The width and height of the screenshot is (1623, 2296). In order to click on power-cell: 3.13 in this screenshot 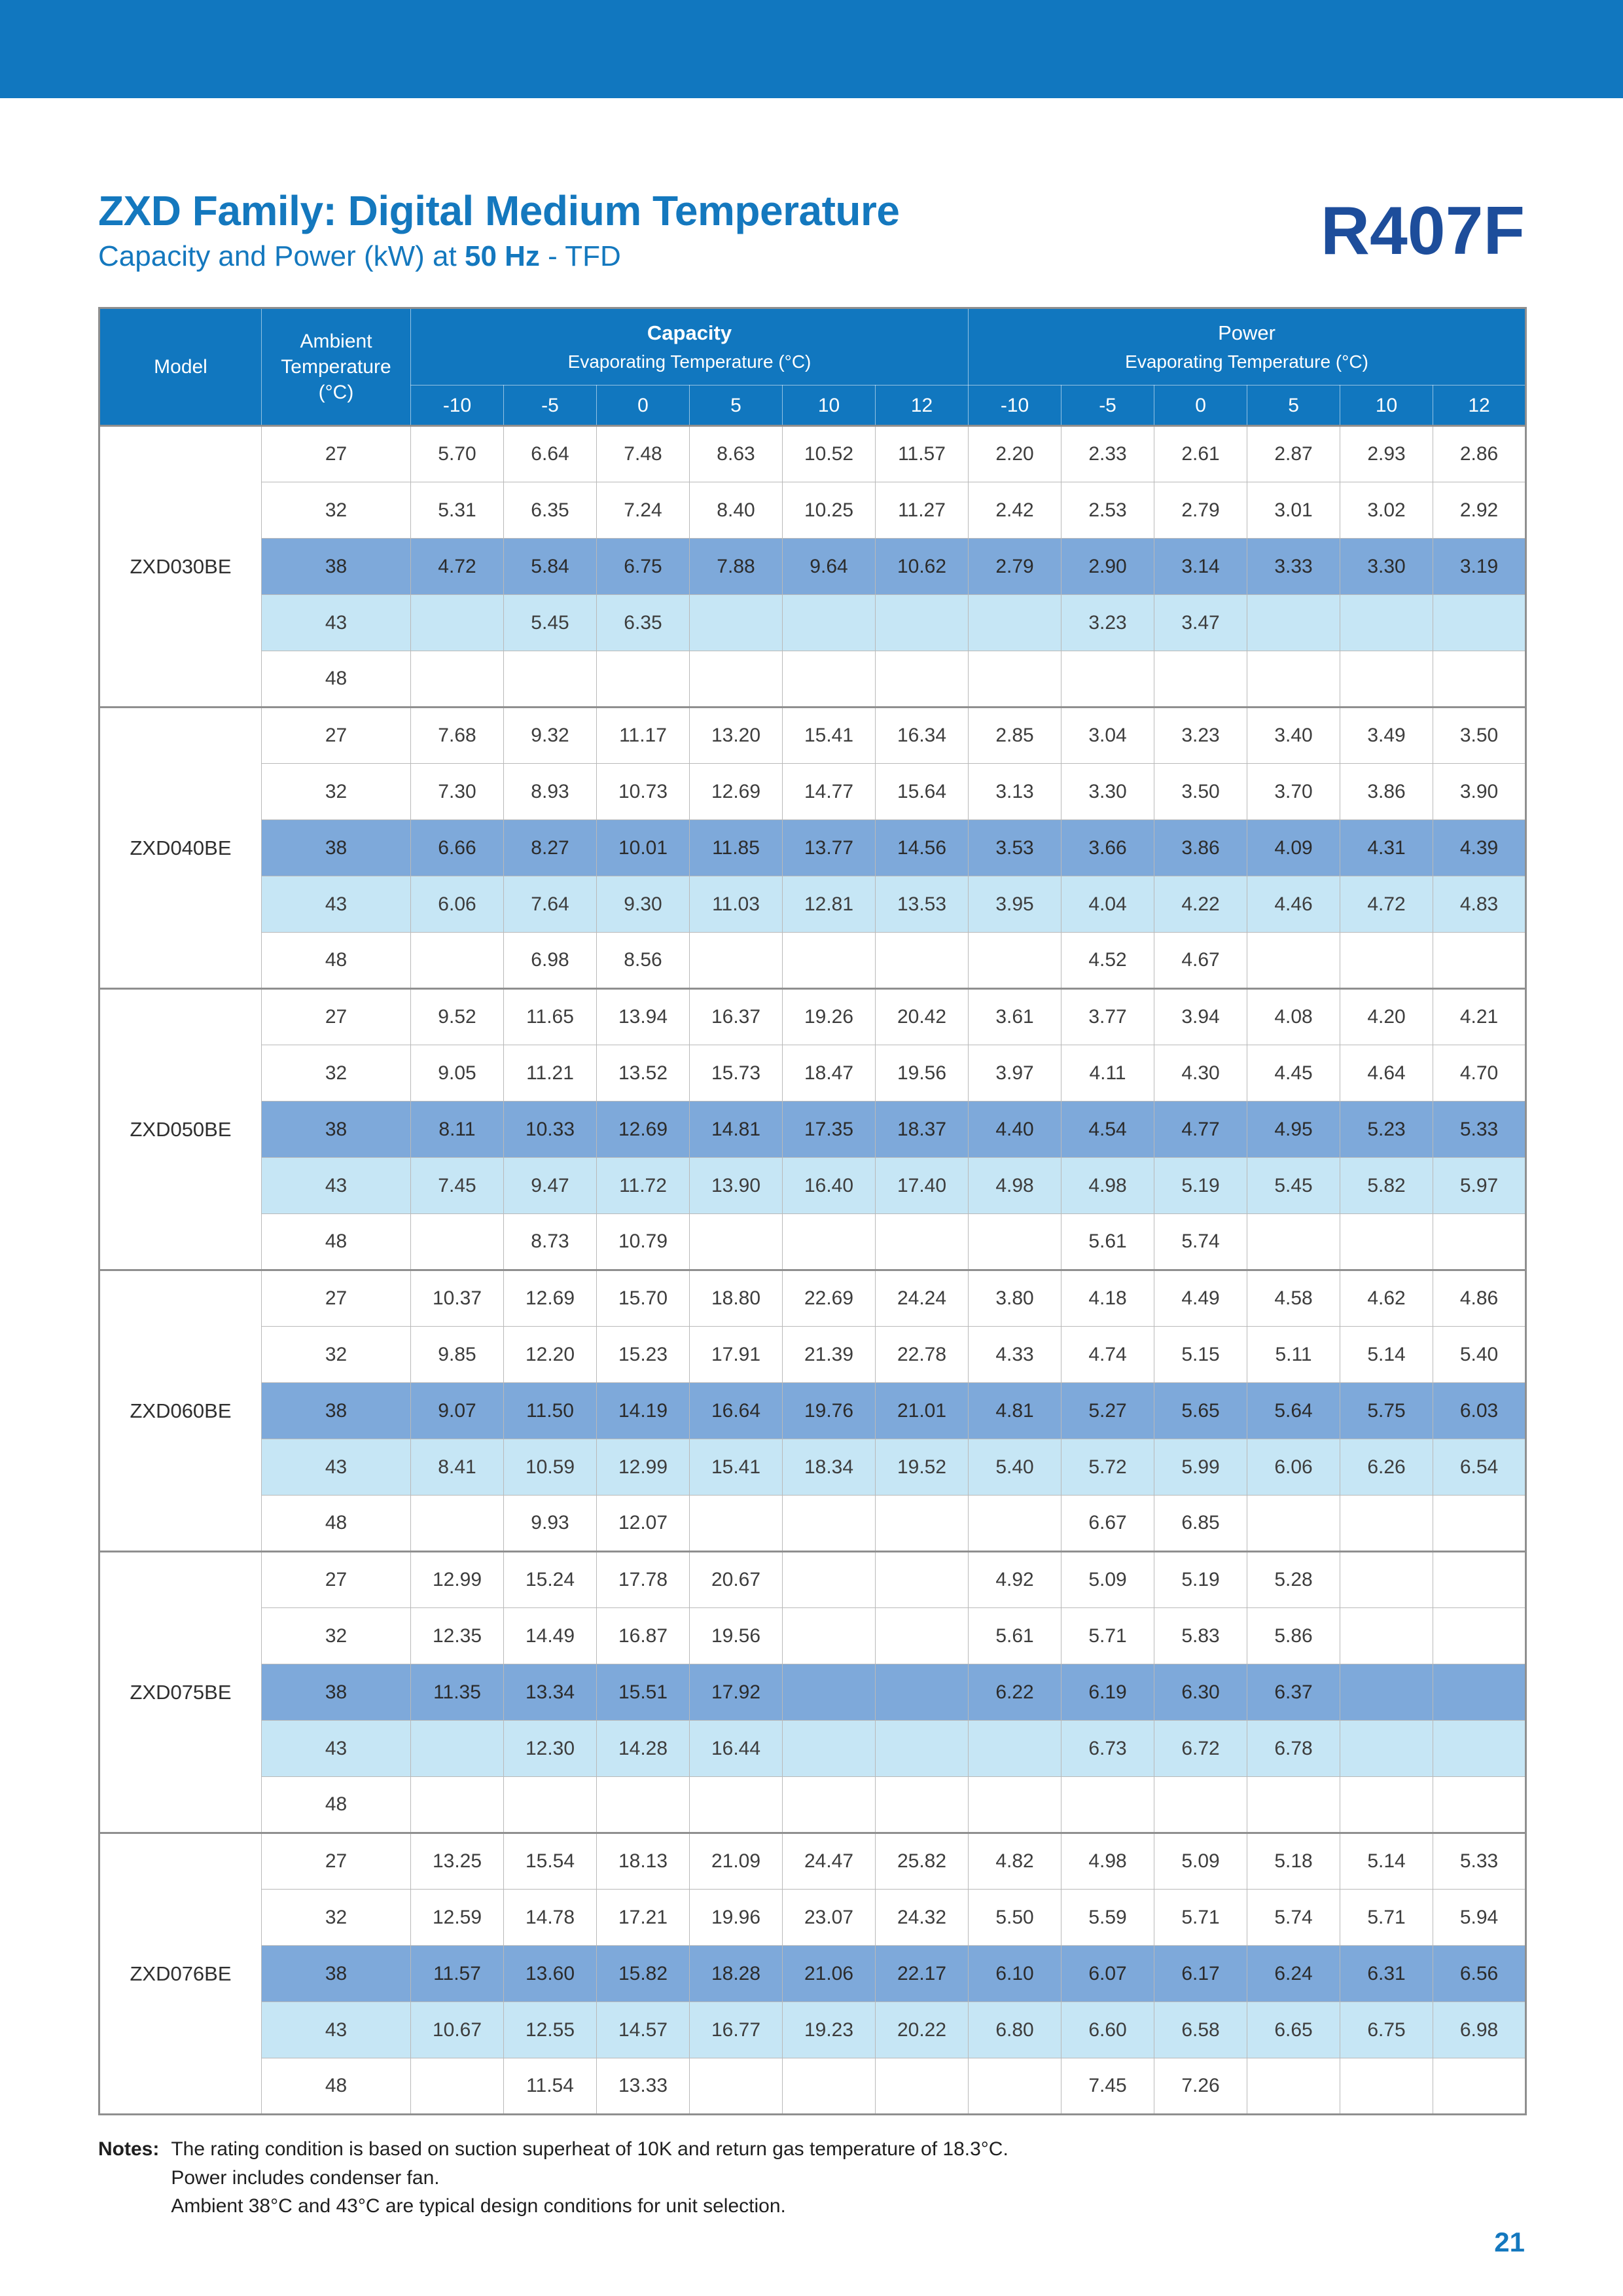, I will do `click(1015, 792)`.